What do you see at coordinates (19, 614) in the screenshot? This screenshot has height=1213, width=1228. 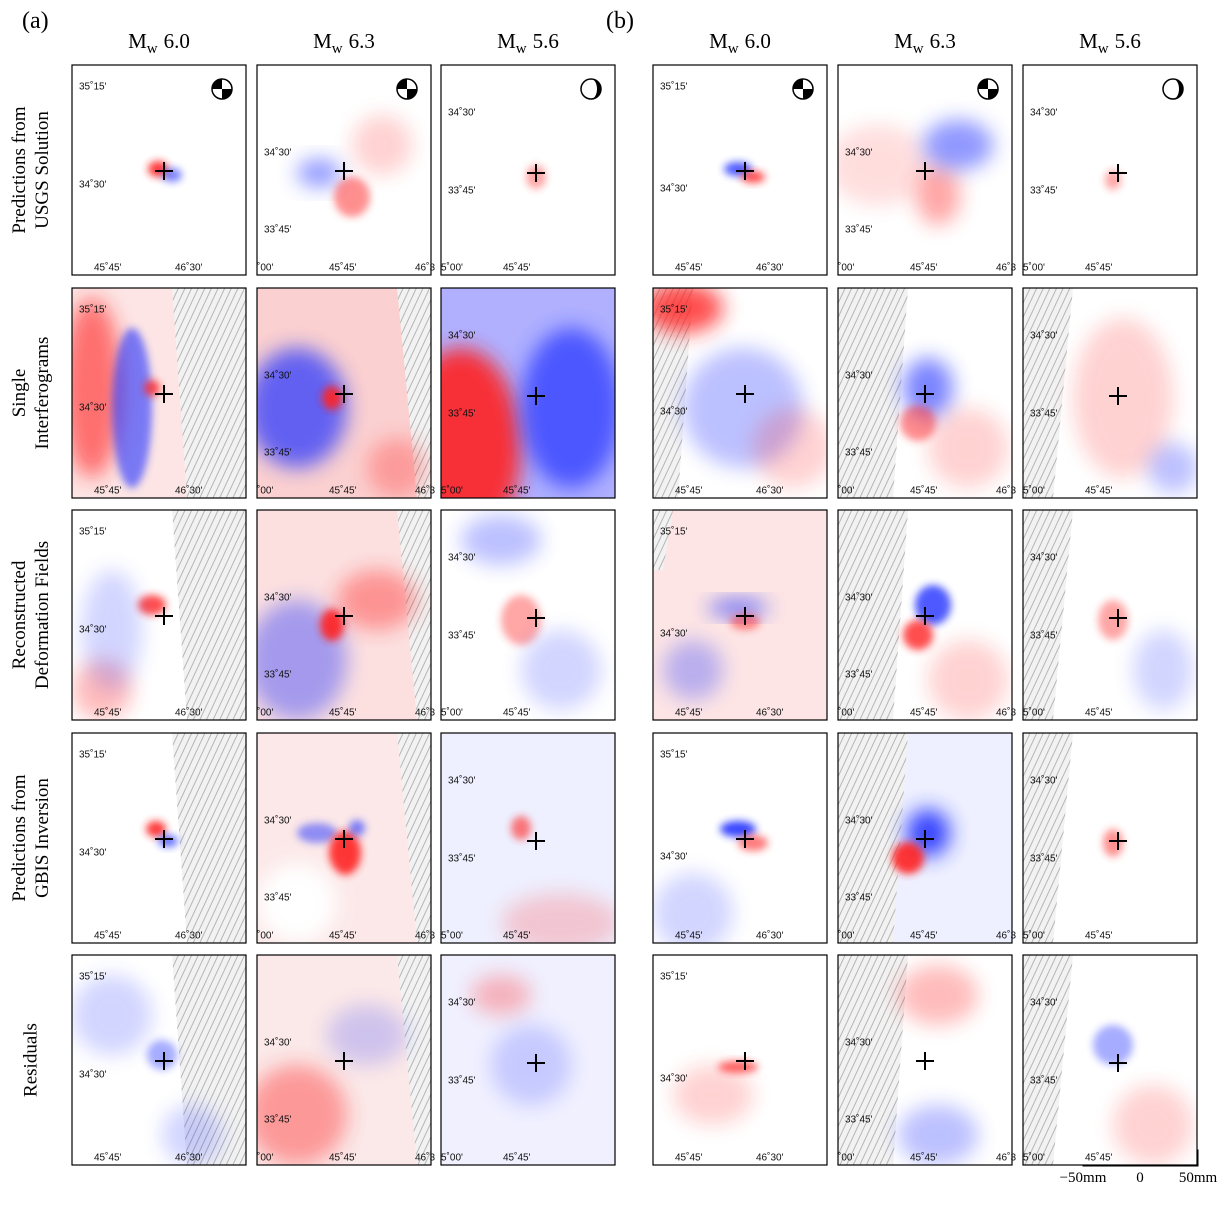 I see `row-label: Reconstructed` at bounding box center [19, 614].